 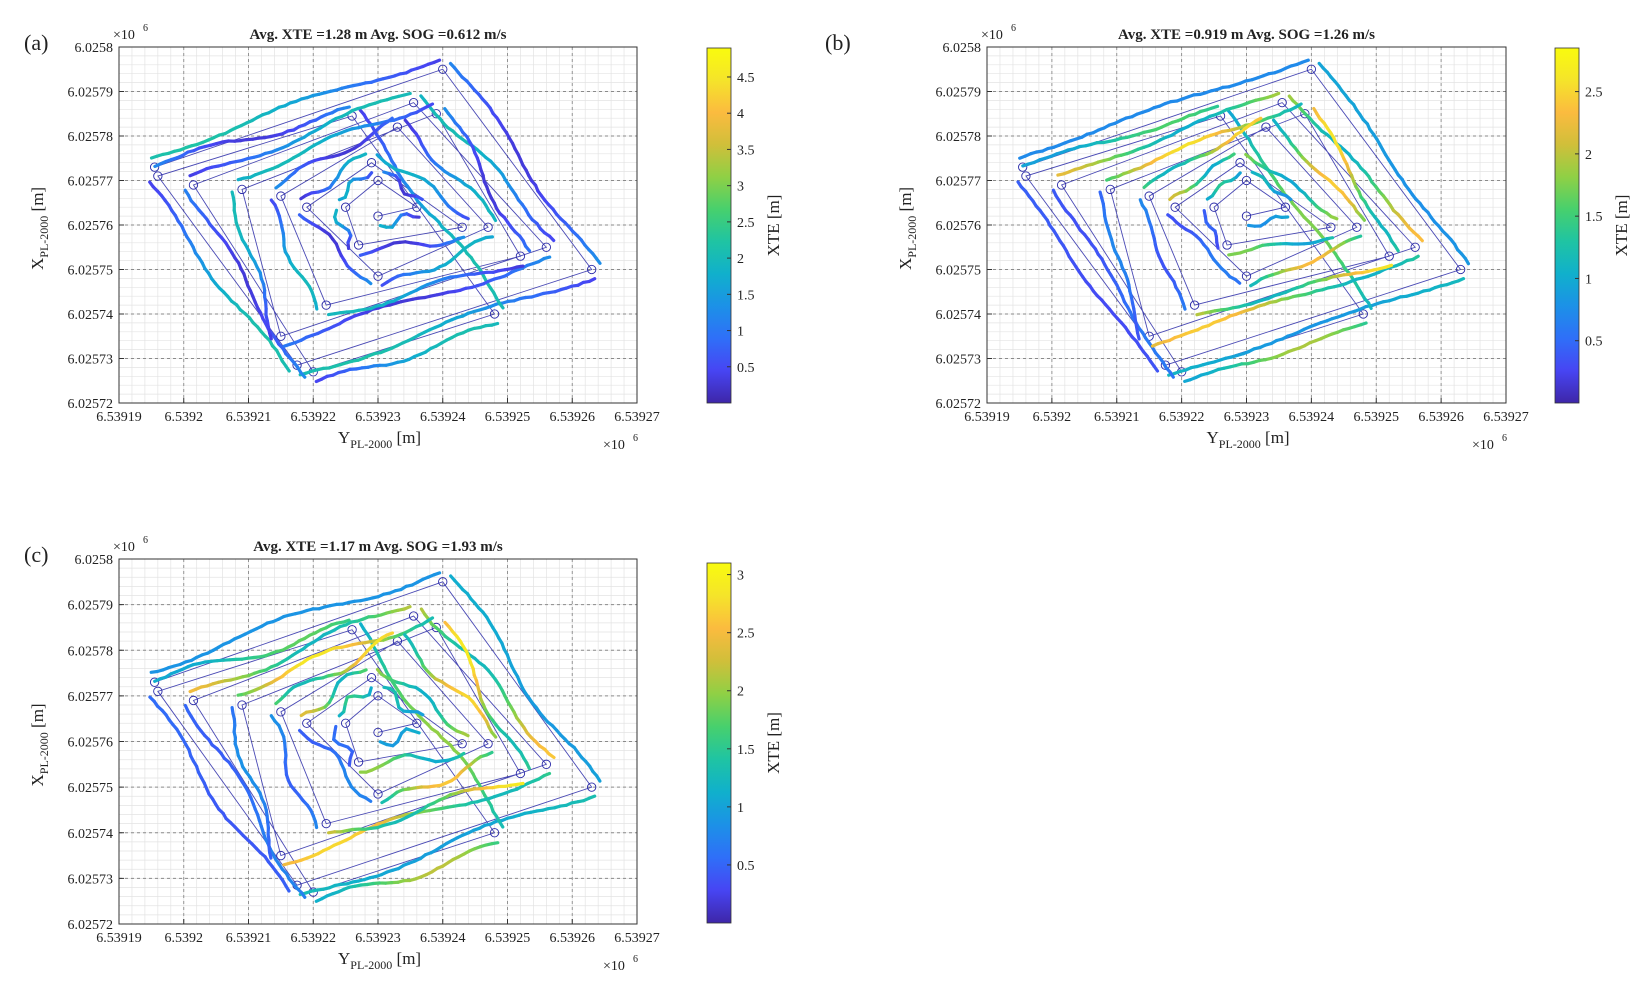 I want to click on x-axis-label-main: Y, so click(x=1213, y=437).